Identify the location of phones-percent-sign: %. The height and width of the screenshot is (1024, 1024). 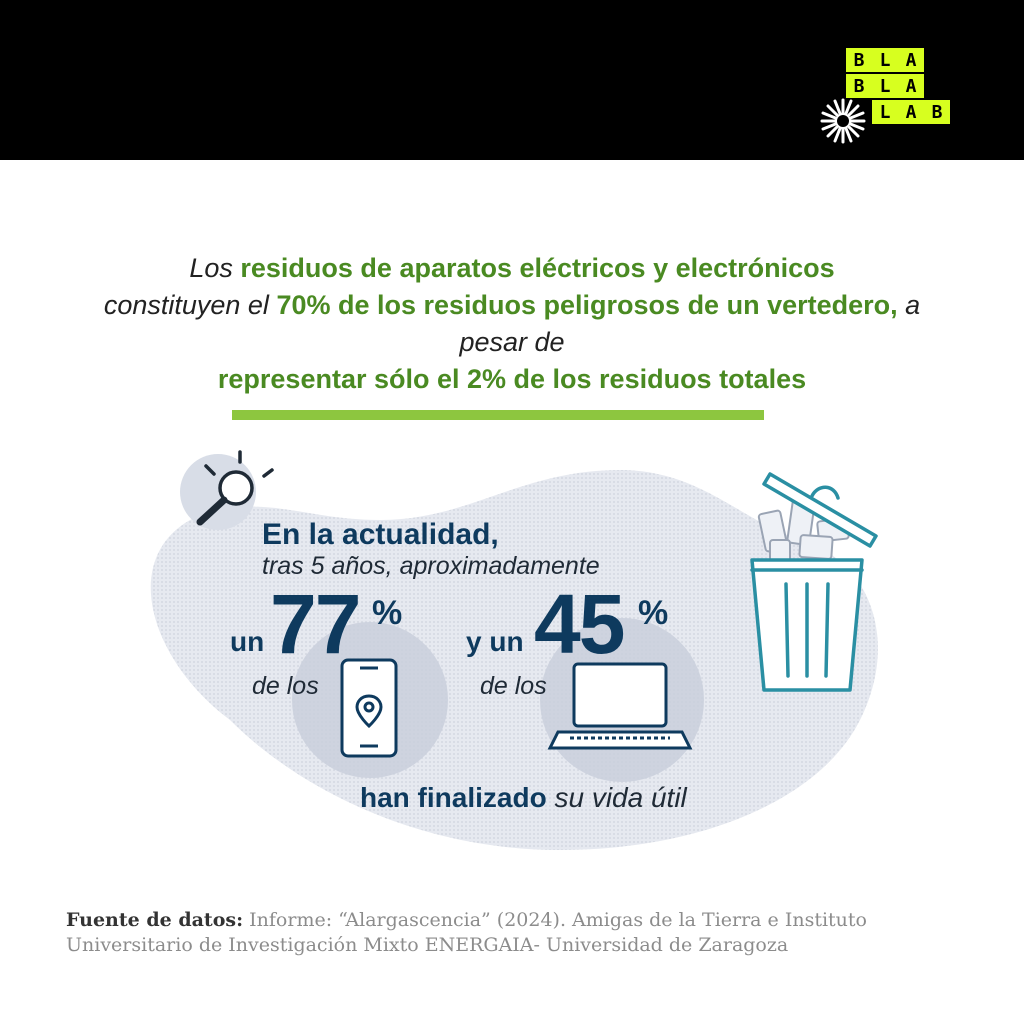
(387, 613).